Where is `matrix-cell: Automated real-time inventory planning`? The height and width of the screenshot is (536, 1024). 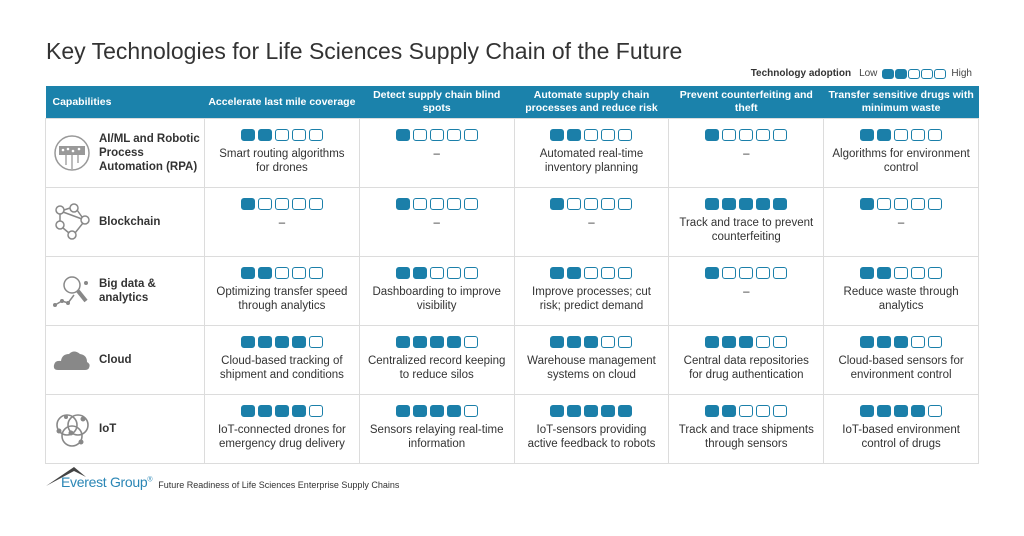 matrix-cell: Automated real-time inventory planning is located at coordinates (591, 153).